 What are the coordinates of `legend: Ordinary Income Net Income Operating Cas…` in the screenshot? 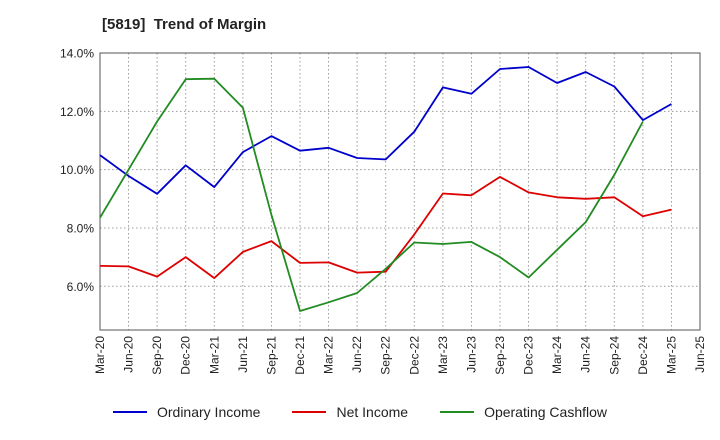 It's located at (360, 412).